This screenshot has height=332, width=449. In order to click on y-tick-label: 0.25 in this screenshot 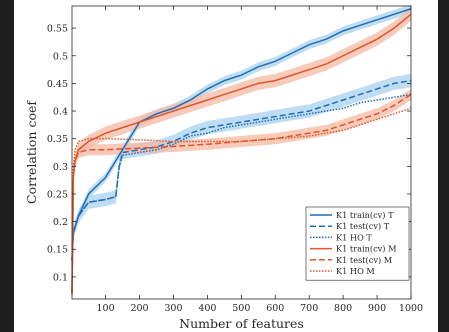, I will do `click(57, 194)`.